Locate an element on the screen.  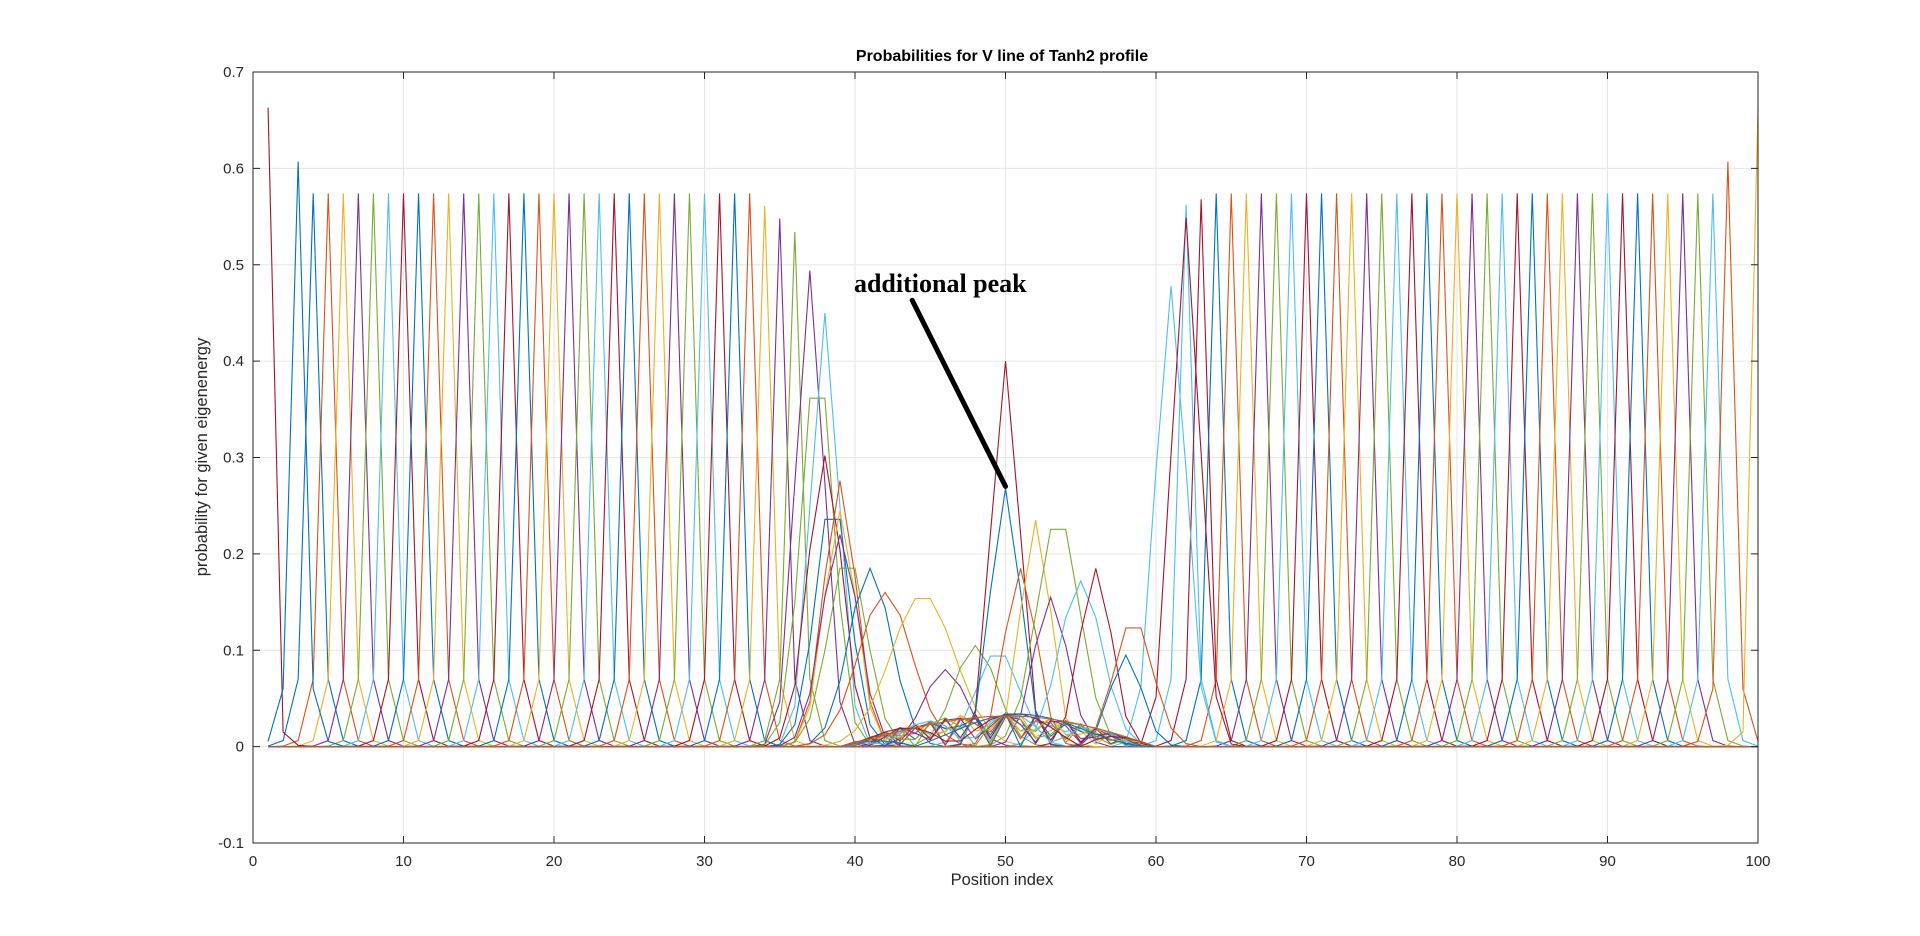
y-tick-labels: -0.1 0 0.1 0.2 0.3 0.4 0.5 0.6 0.7 is located at coordinates (231, 458).